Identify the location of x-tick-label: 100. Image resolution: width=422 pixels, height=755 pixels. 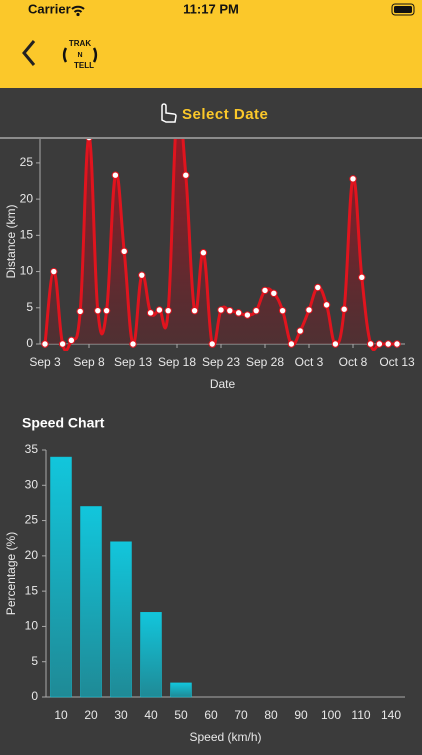
(331, 715).